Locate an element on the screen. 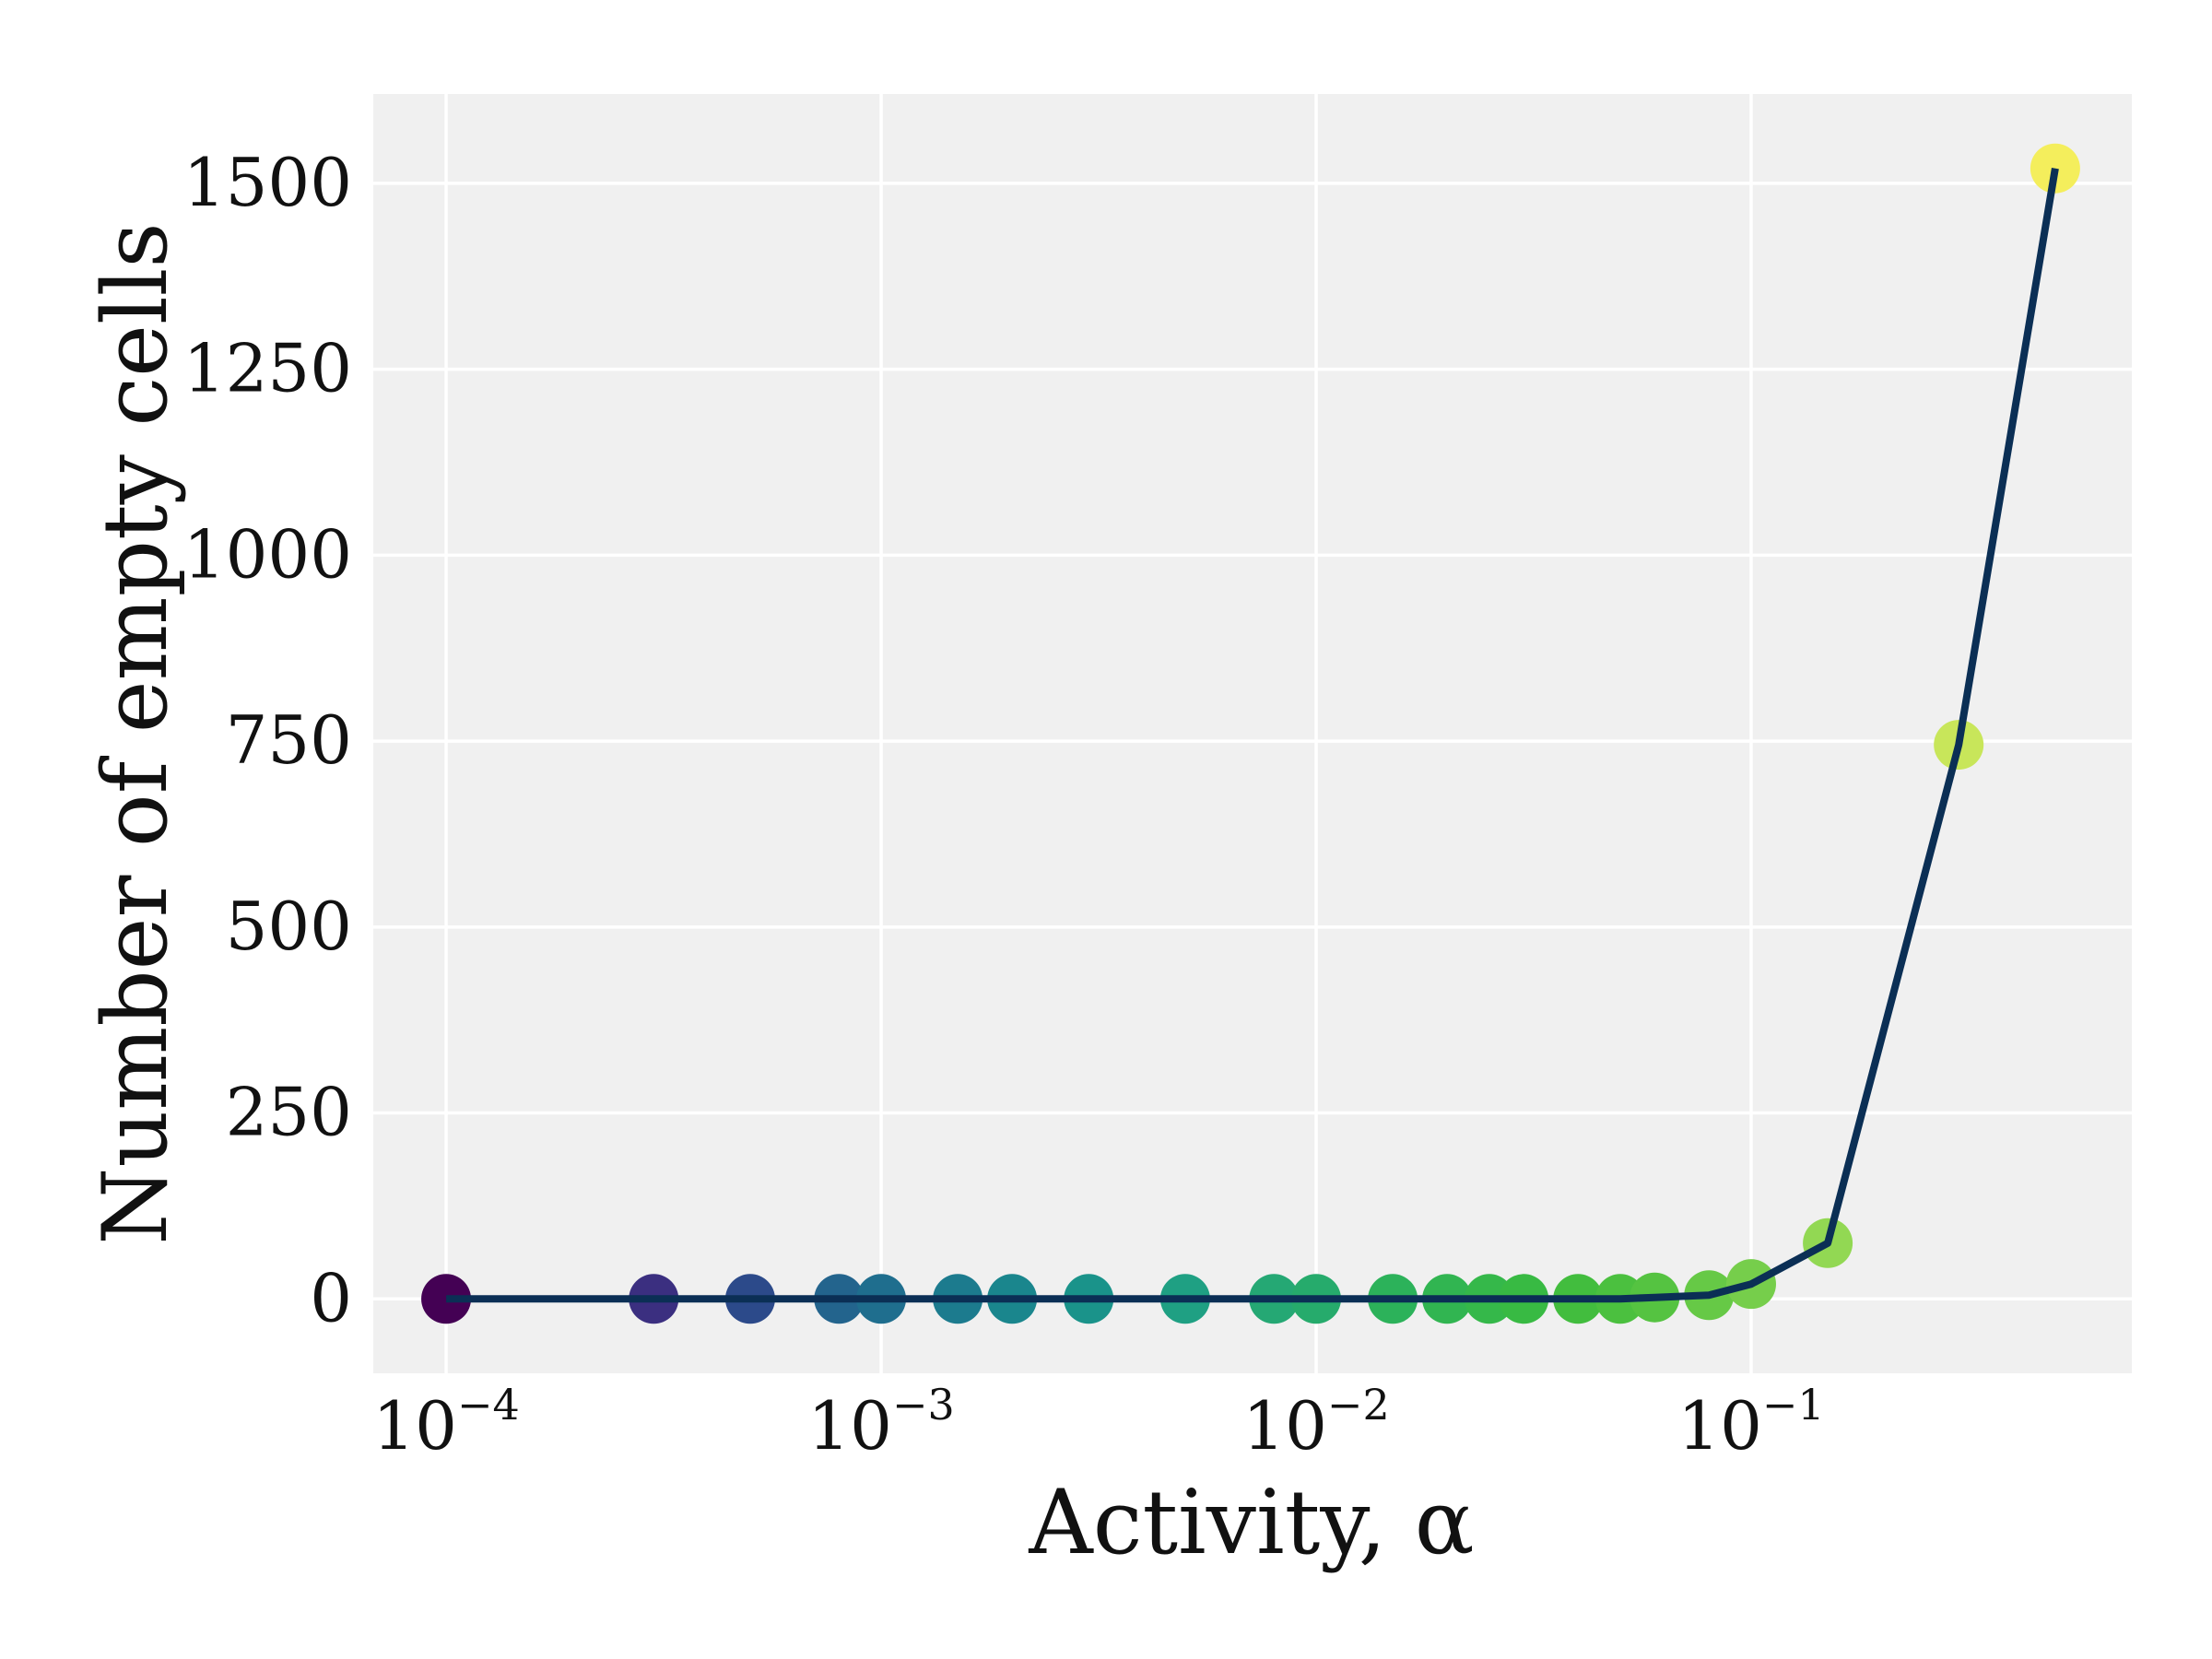 The image size is (2212, 1659). y-tick-label: 0 is located at coordinates (331, 1297).